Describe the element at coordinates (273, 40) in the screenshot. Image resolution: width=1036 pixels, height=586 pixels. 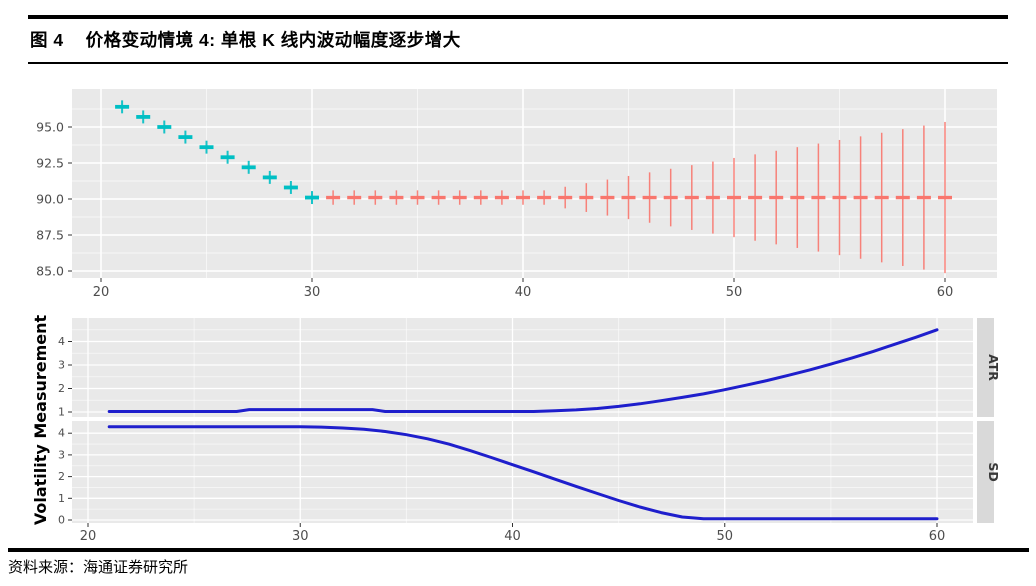
I see `figure-title-text: 价格变动情境 4: 单根 K 线内波动幅度逐步增大` at that location.